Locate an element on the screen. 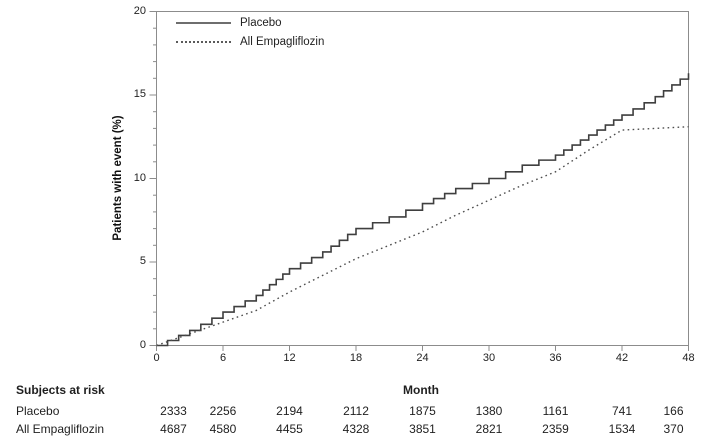 The height and width of the screenshot is (447, 713). x-tick-label: 6 is located at coordinates (223, 358).